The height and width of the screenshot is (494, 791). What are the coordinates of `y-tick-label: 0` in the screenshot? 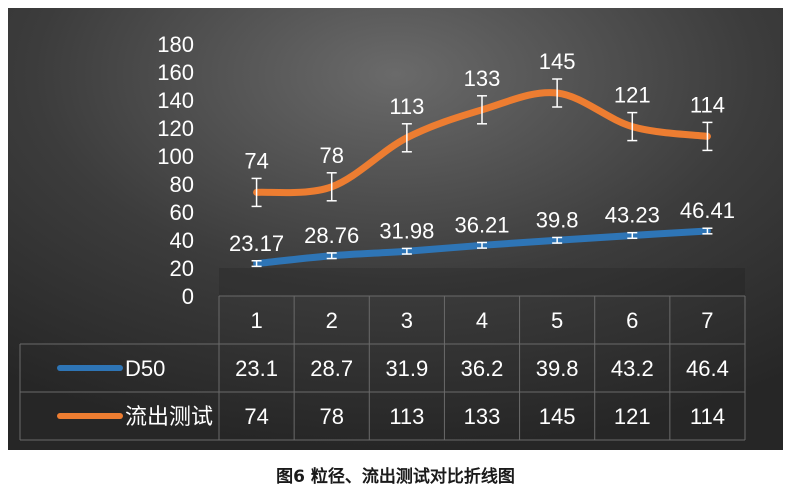 It's located at (188, 296).